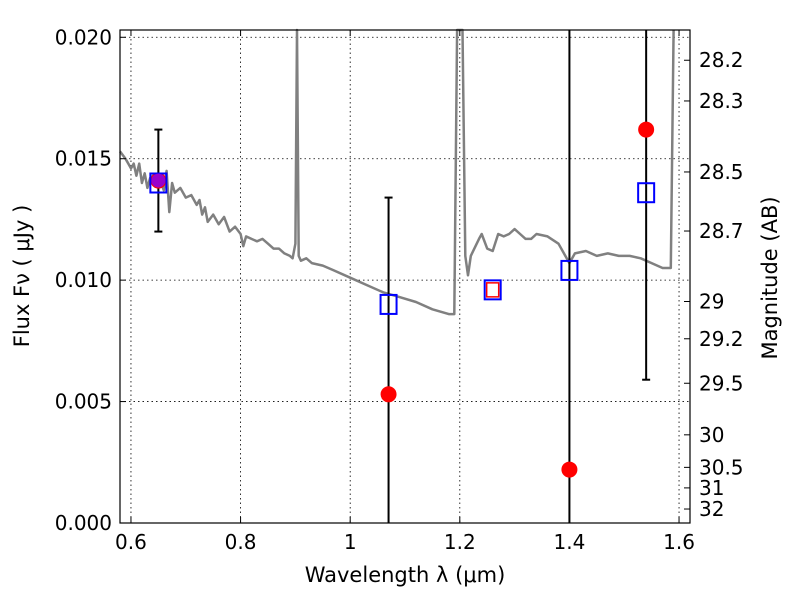 This screenshot has width=800, height=600. Describe the element at coordinates (721, 383) in the screenshot. I see `mag-tick-label: 29.5` at that location.